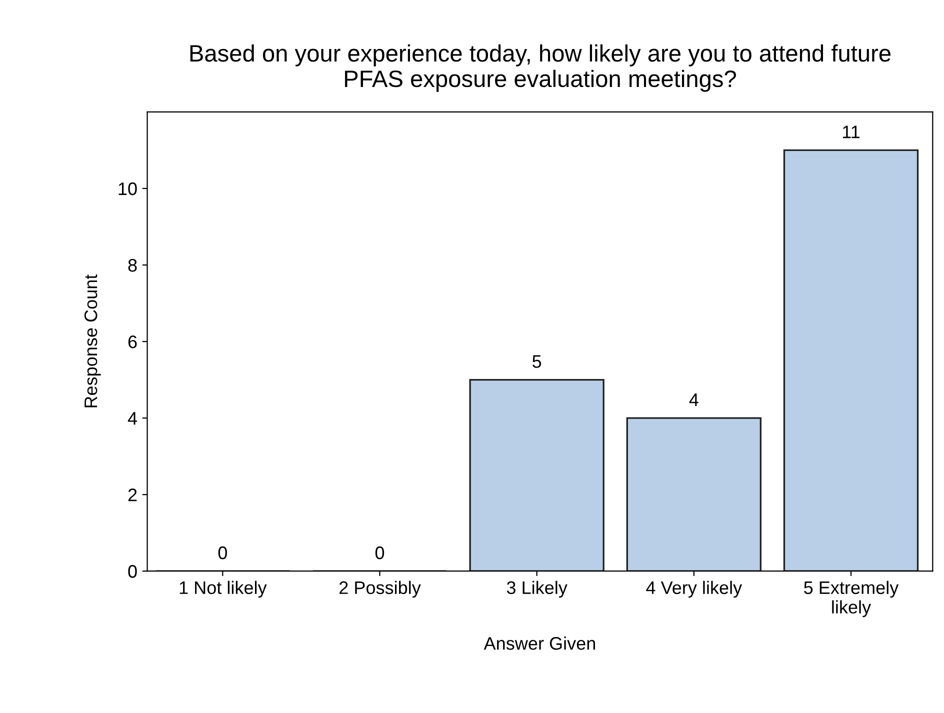  I want to click on x-tick-label: 5 Extremely likely, so click(851, 599).